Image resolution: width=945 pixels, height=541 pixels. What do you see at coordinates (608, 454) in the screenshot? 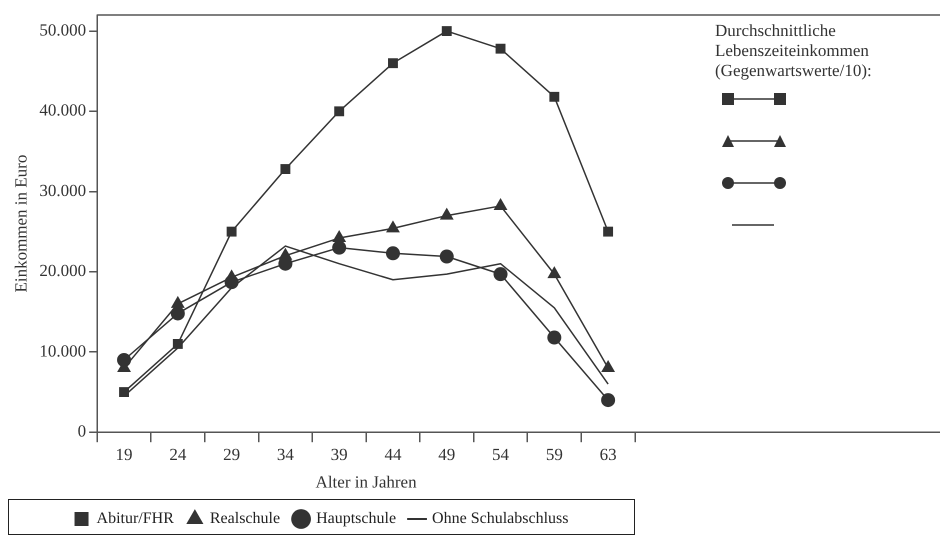
I see `x-tick-label: 63` at bounding box center [608, 454].